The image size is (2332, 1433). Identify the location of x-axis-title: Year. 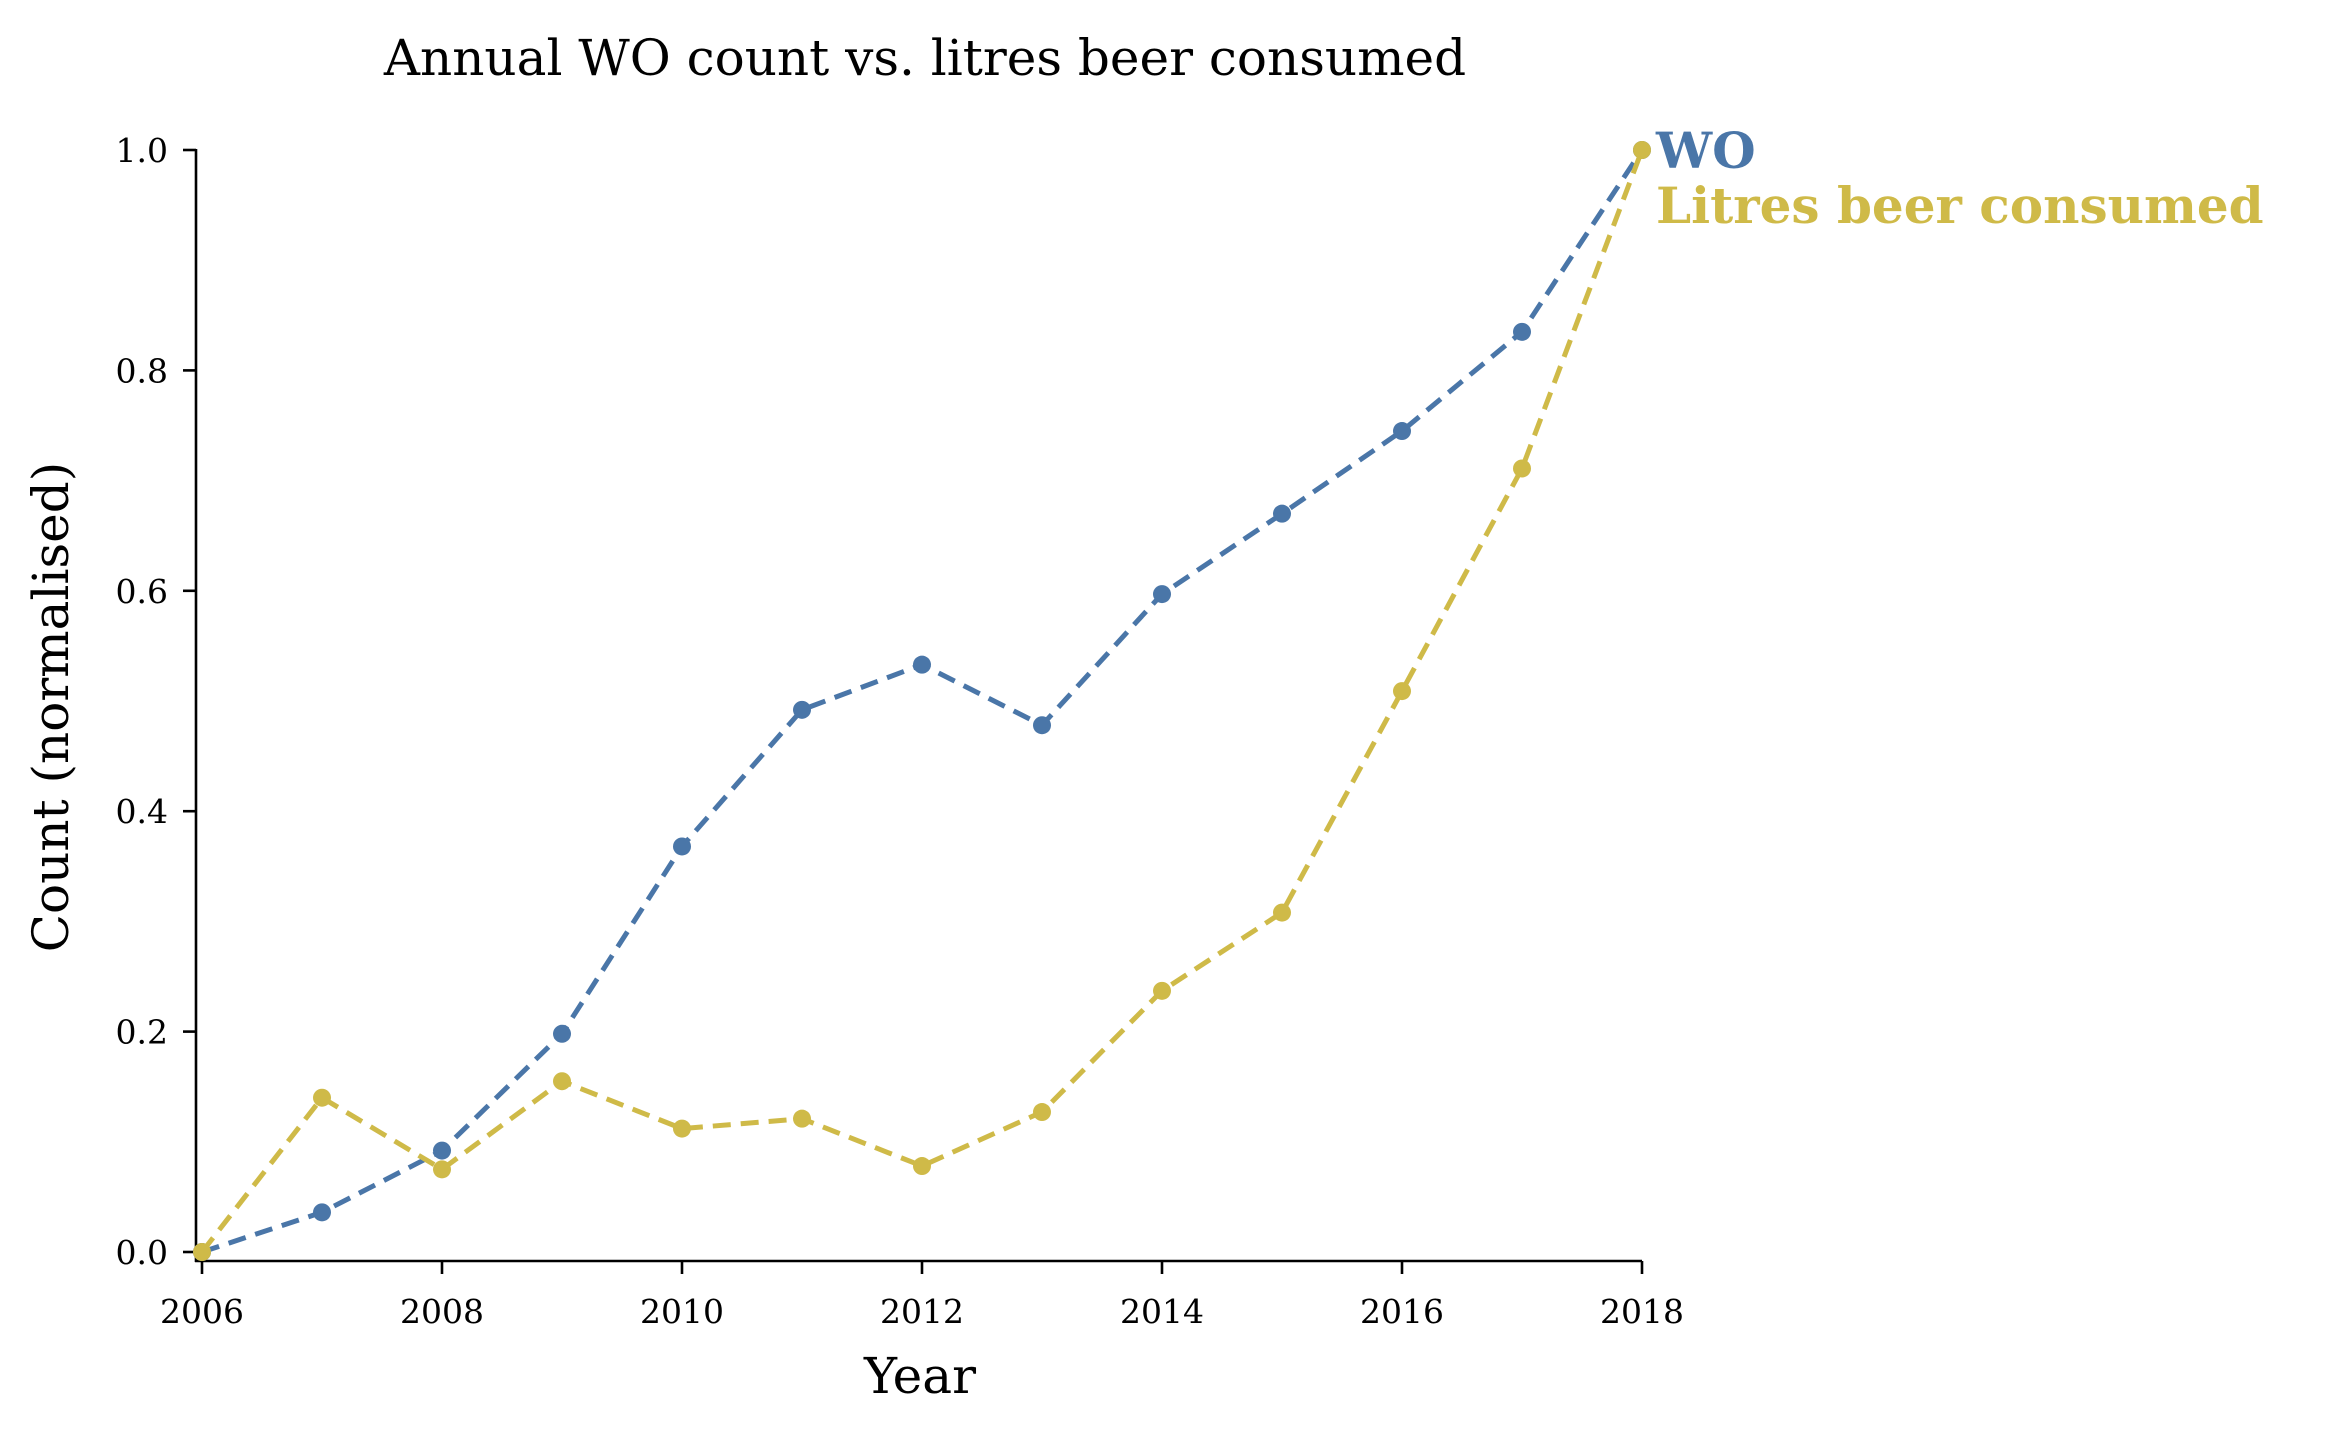
(919, 1376).